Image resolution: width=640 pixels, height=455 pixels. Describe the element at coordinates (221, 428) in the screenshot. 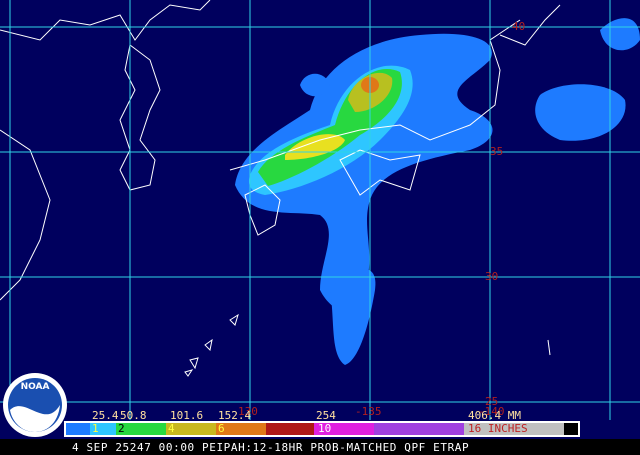

I see `inch-label: 6` at that location.